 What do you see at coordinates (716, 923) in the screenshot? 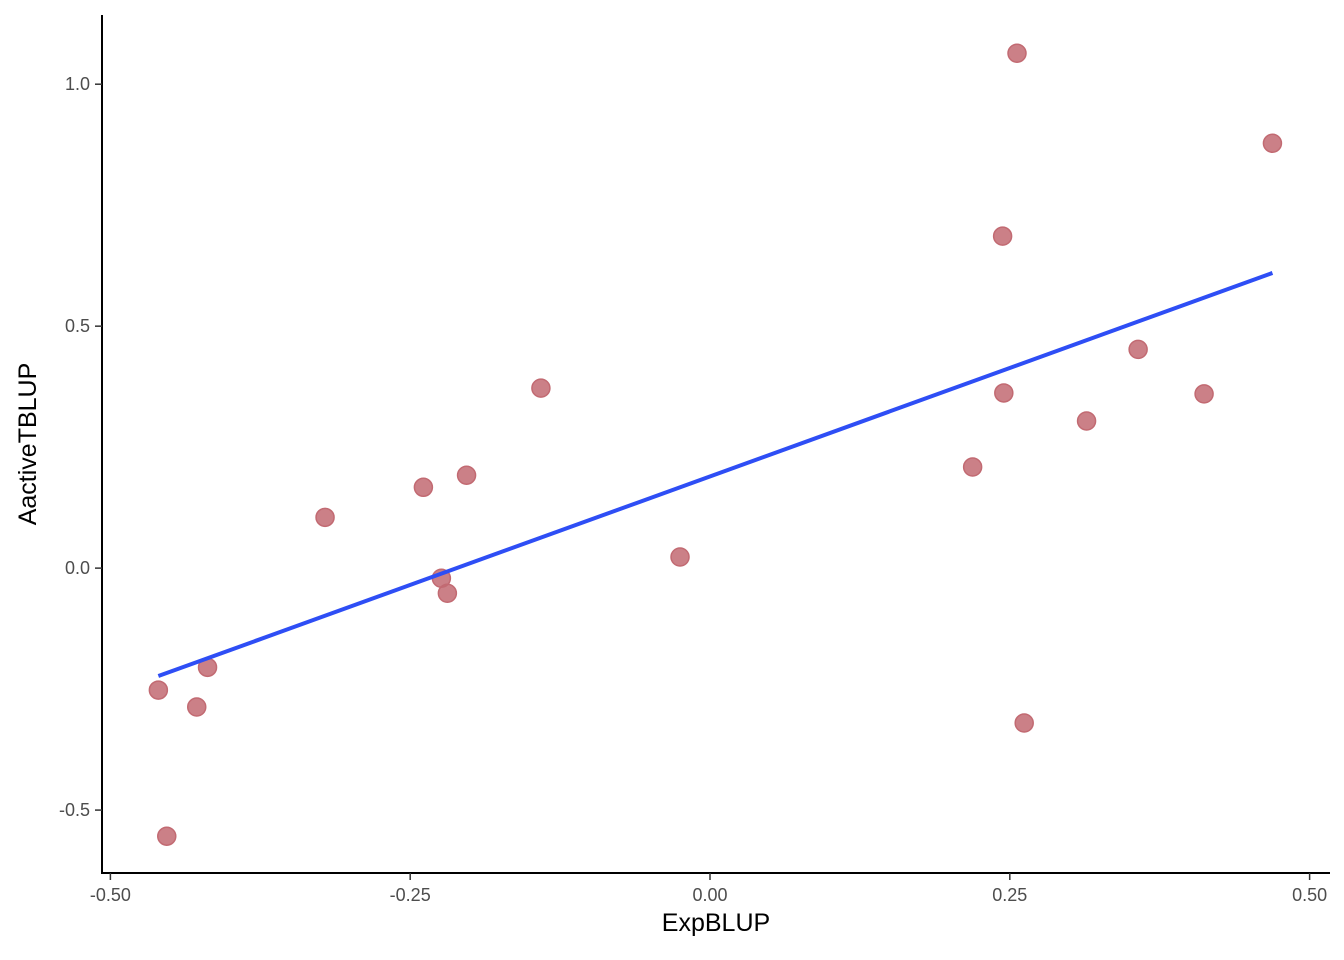
I see `x-axis-title: ExpBLUP` at bounding box center [716, 923].